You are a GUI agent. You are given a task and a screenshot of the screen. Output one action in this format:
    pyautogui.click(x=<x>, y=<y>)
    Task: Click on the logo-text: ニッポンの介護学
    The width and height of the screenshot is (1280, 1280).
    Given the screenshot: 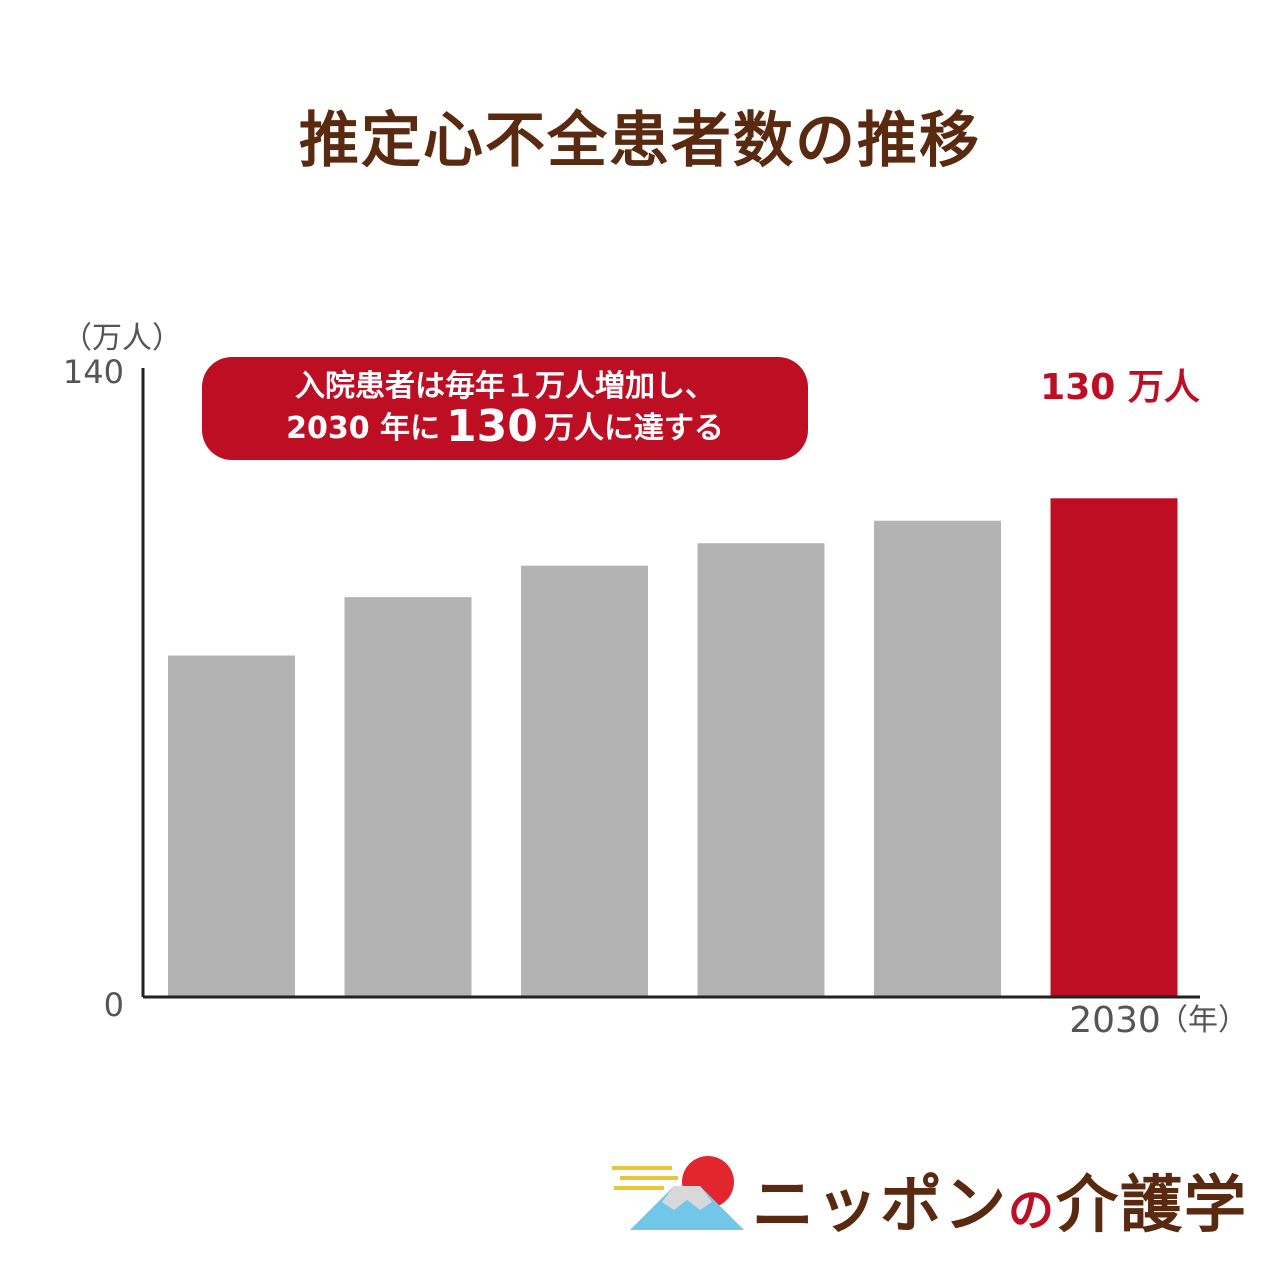 What is the action you would take?
    pyautogui.click(x=1000, y=1199)
    